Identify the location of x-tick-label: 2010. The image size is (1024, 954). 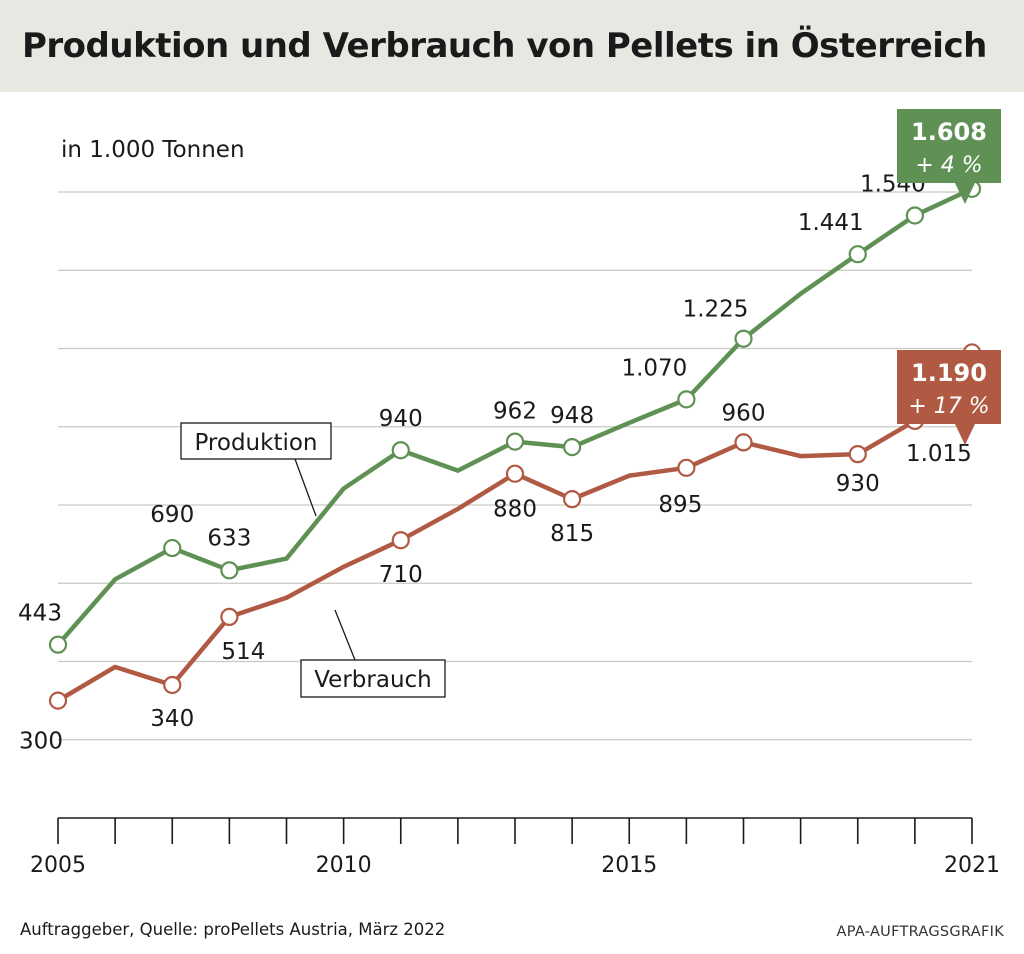
(344, 865).